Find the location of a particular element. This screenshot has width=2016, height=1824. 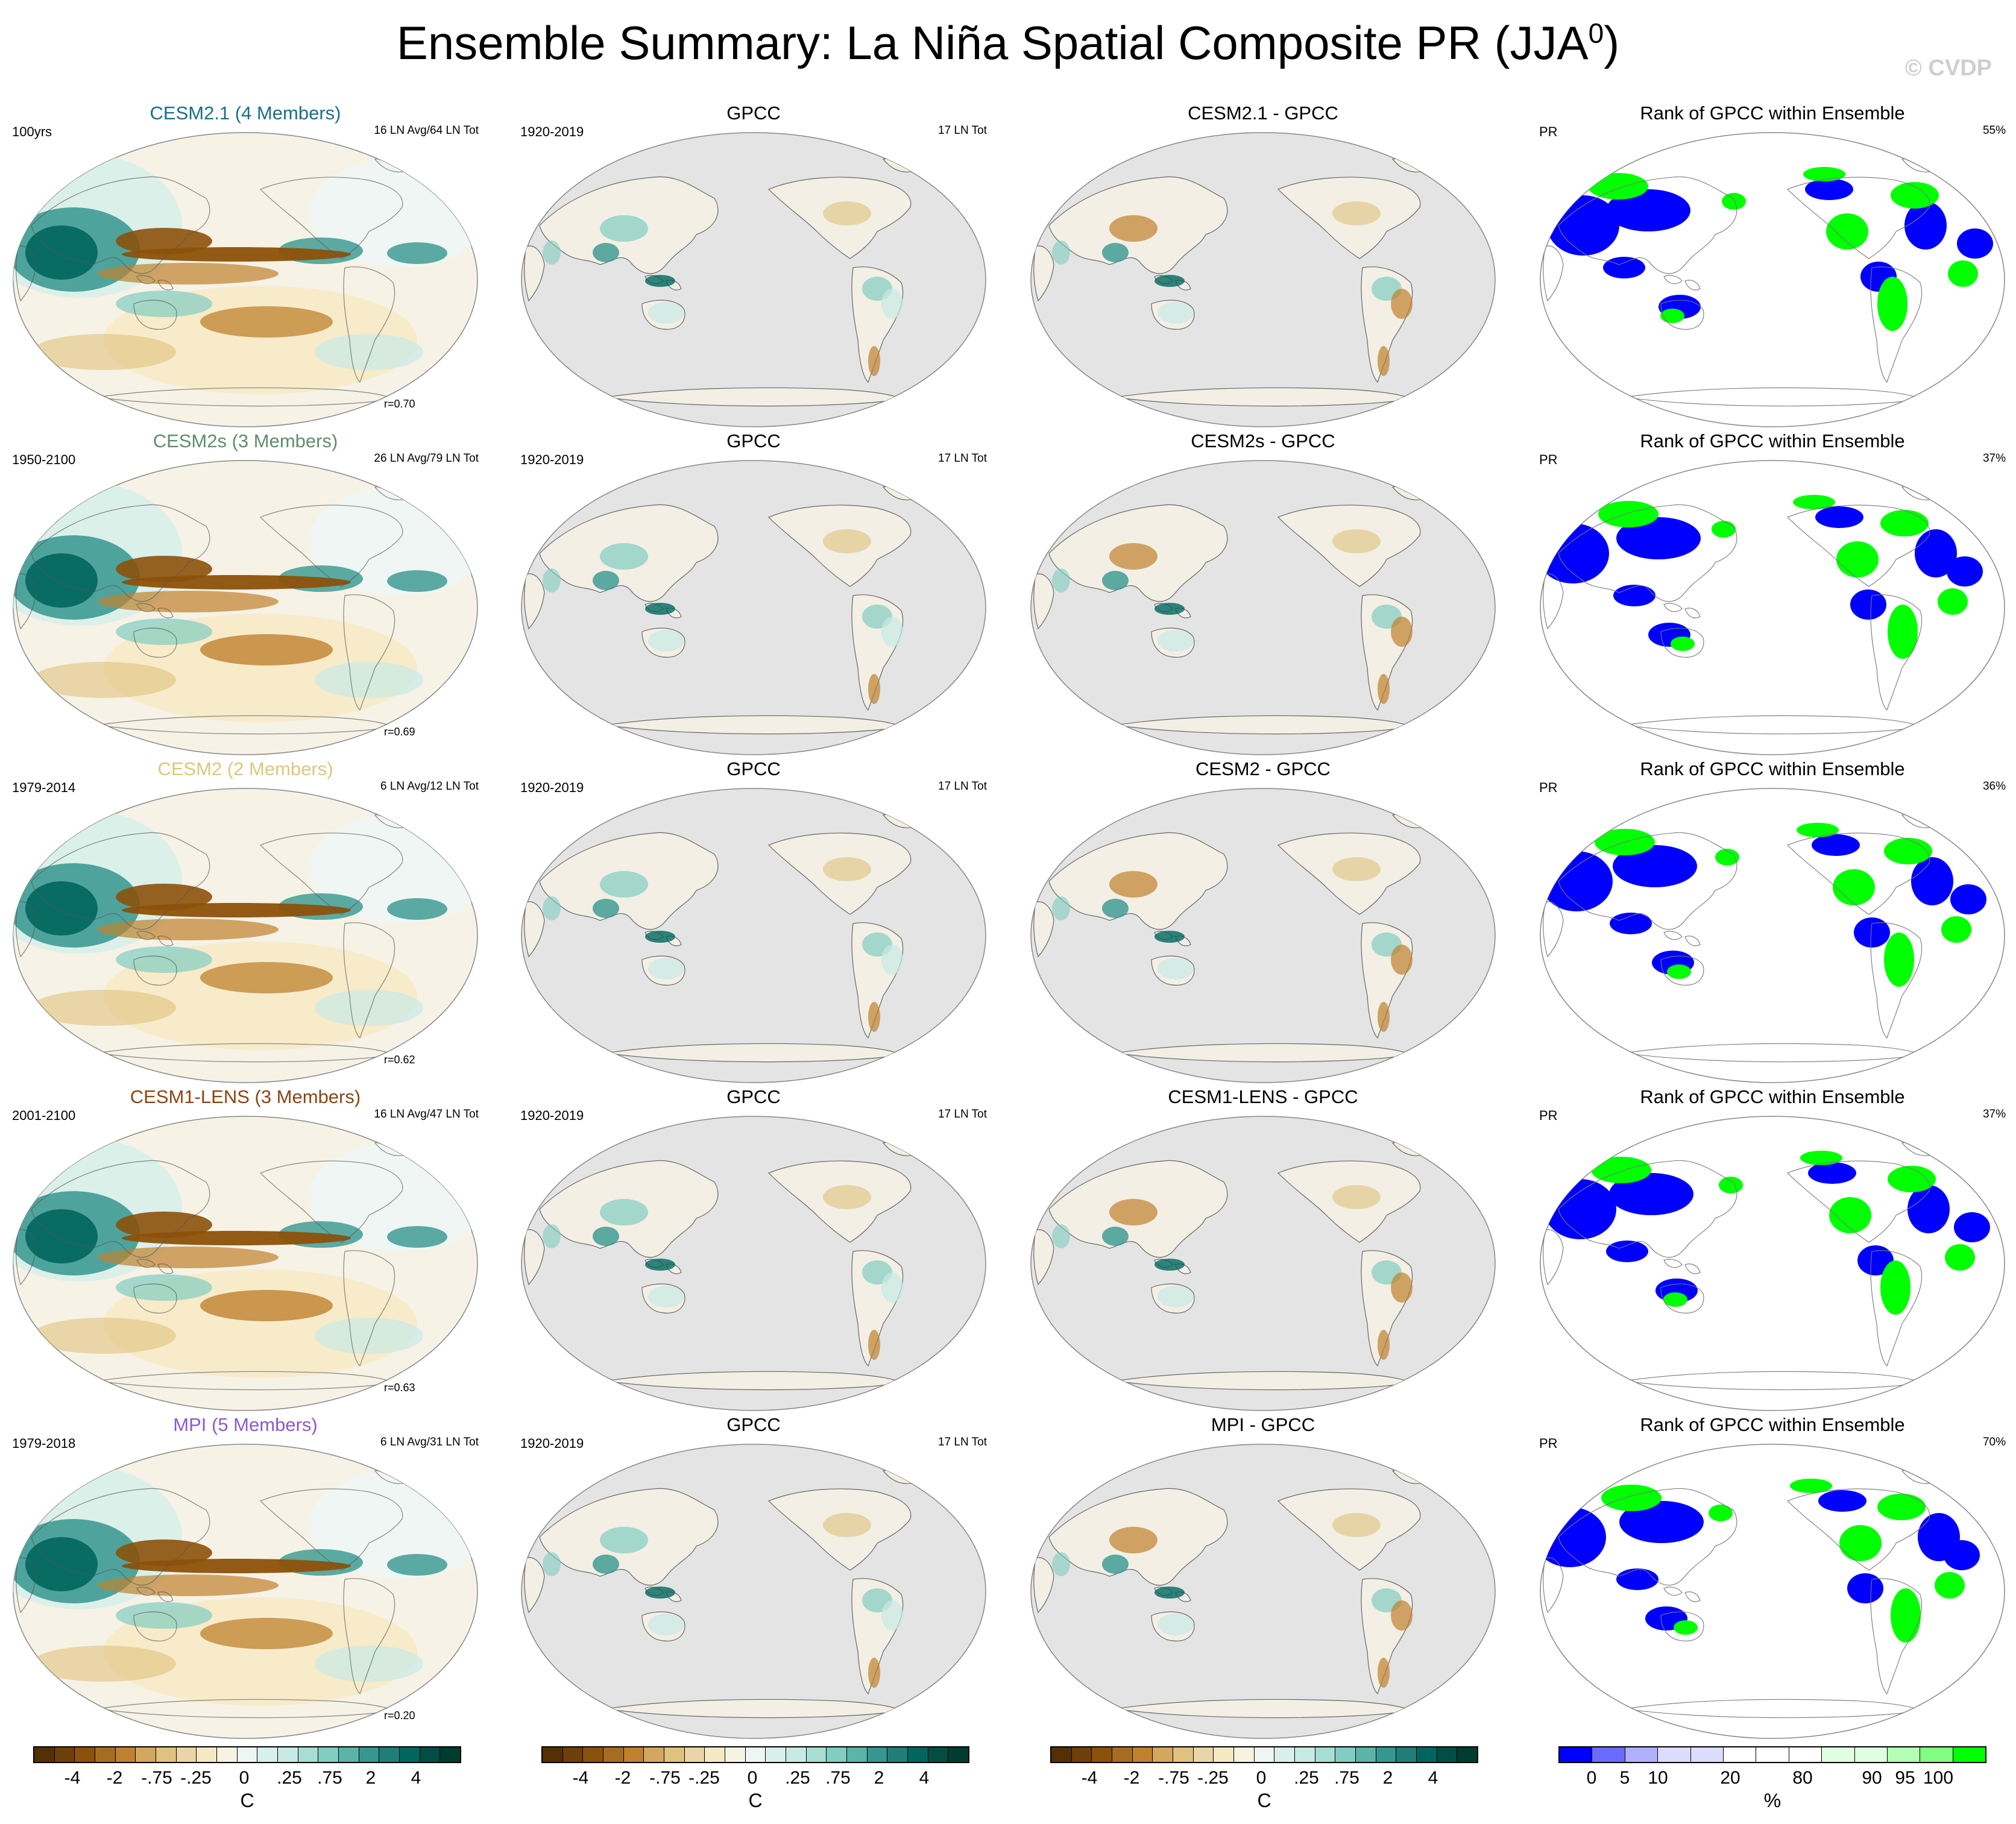

panel-obs-row1: GPCC 1920-2019 17 LN Tot is located at coordinates (754, 266).